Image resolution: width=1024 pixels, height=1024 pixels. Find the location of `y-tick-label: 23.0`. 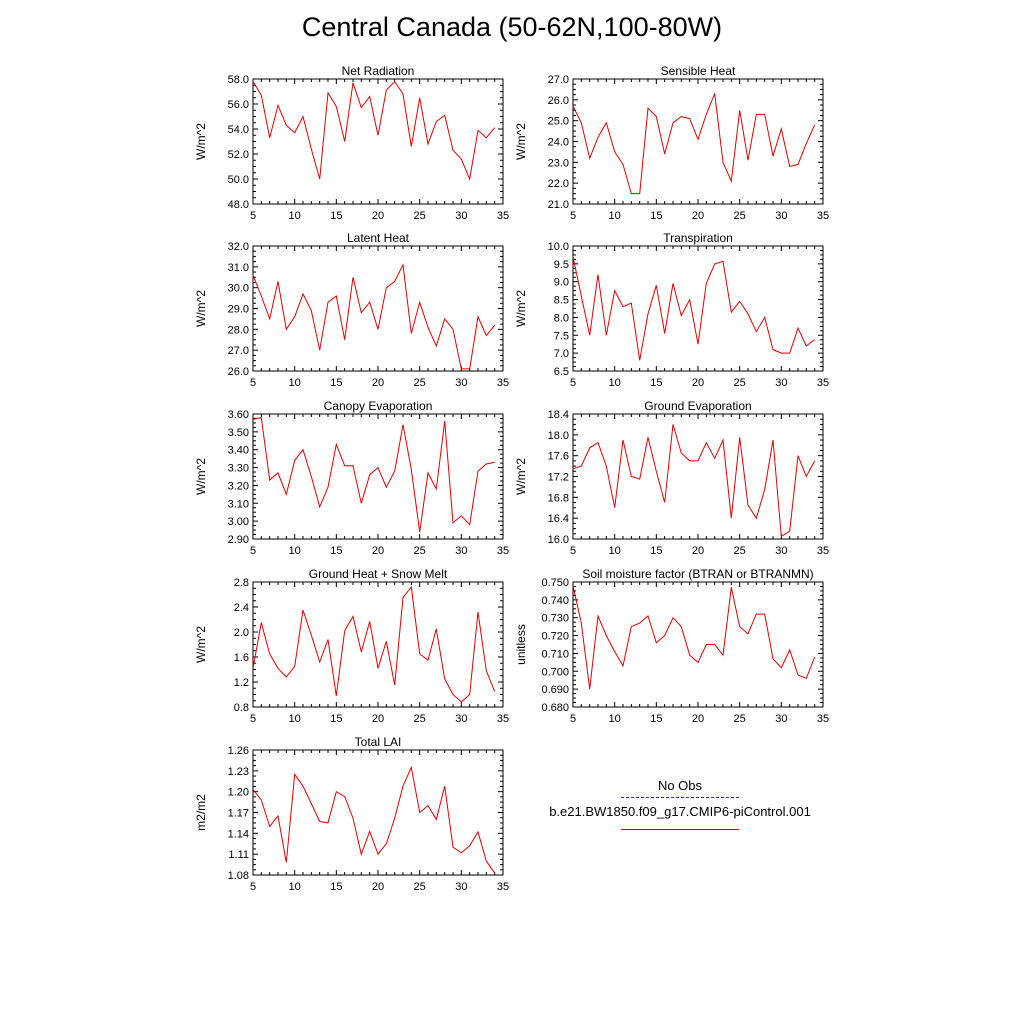

y-tick-label: 23.0 is located at coordinates (558, 163).